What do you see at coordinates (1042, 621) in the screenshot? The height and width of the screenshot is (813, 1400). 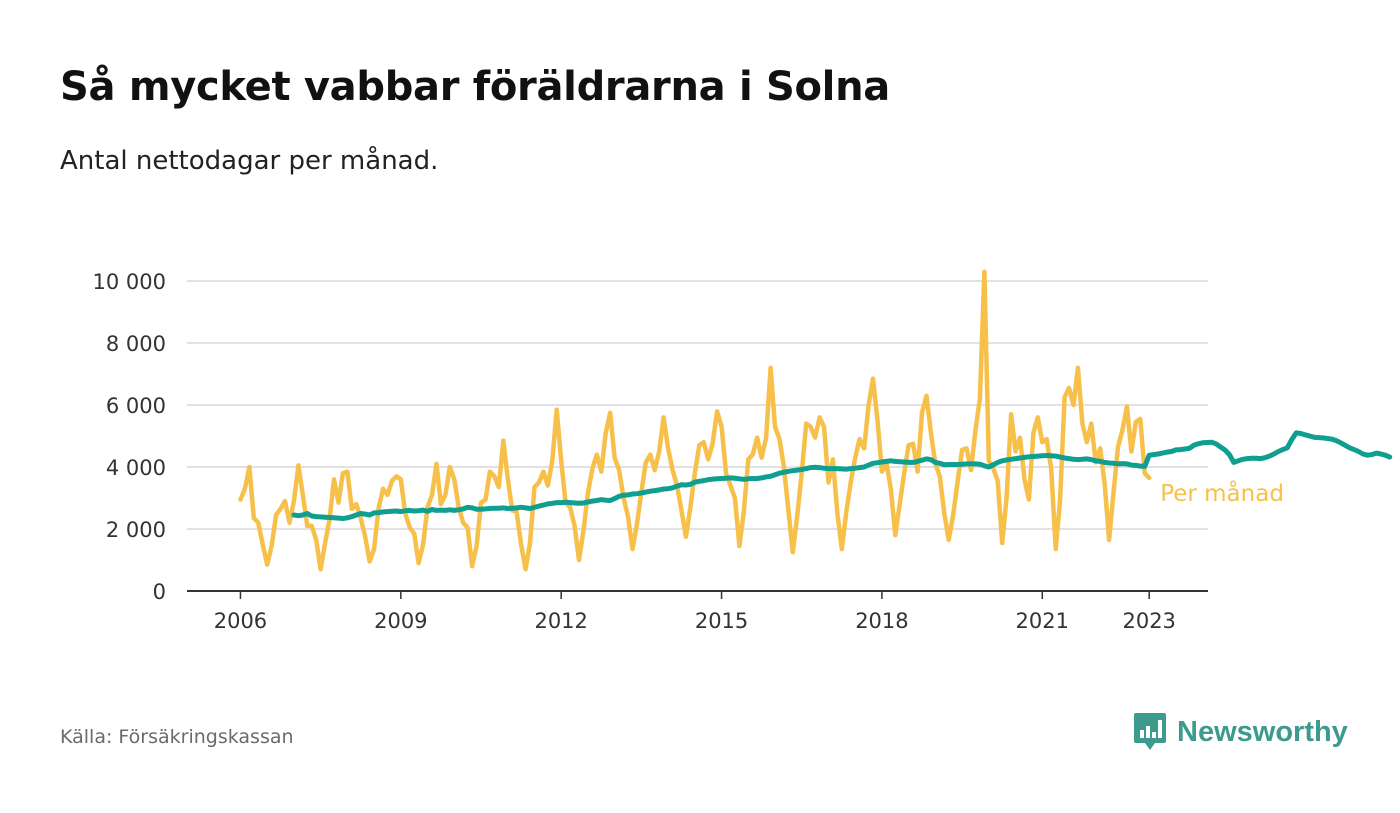 I see `x-tick-label: 2021` at bounding box center [1042, 621].